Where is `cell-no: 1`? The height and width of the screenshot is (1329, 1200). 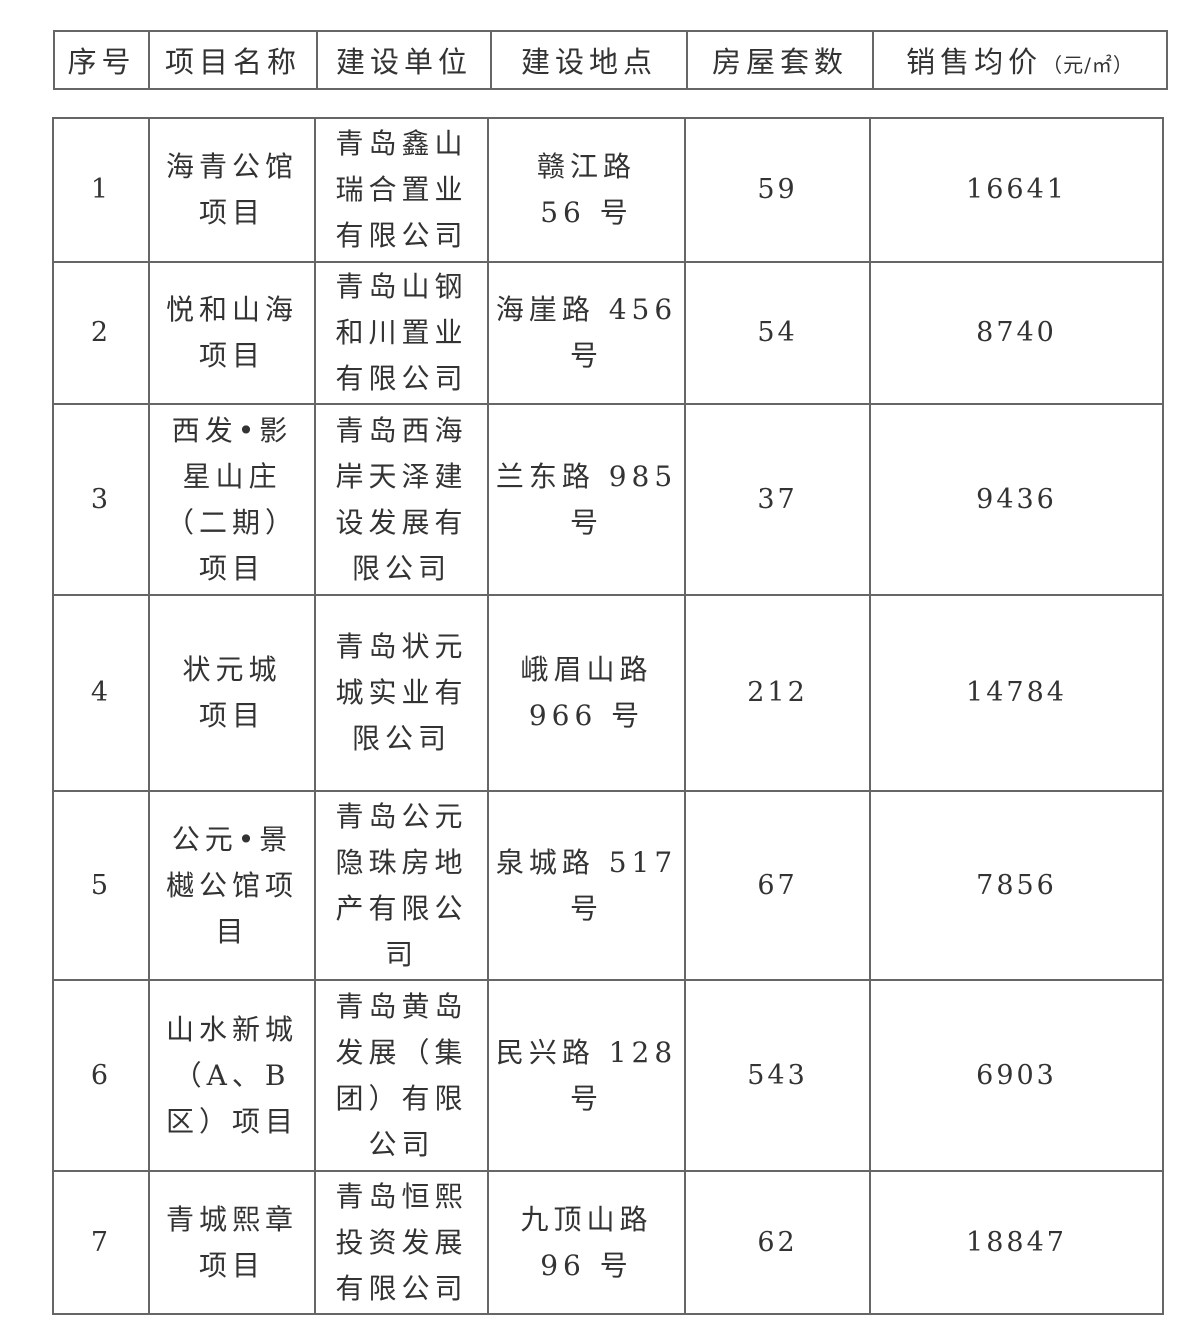 cell-no: 1 is located at coordinates (101, 190).